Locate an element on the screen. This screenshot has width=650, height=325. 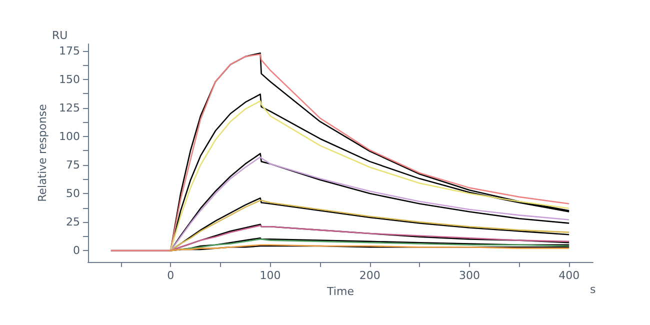
x-tick-label: 400 is located at coordinates (569, 275).